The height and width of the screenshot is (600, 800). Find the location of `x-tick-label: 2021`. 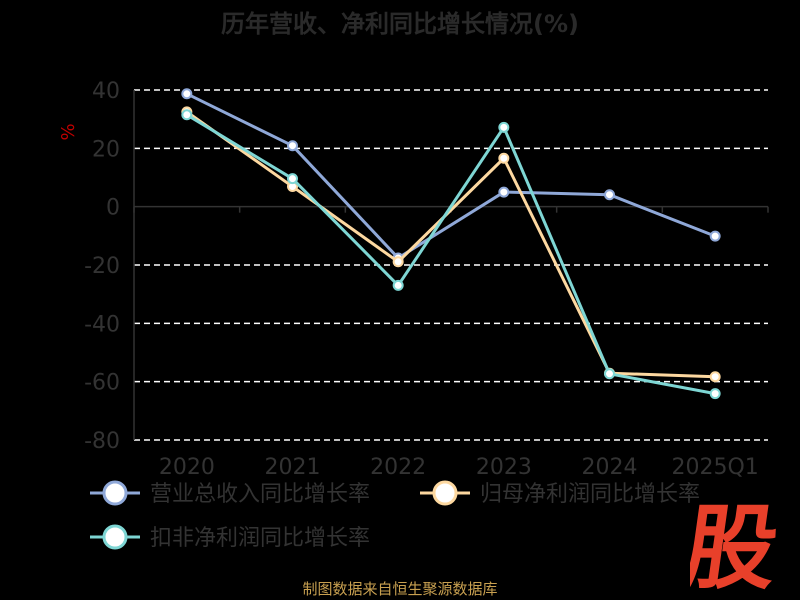

x-tick-label: 2021 is located at coordinates (293, 467).